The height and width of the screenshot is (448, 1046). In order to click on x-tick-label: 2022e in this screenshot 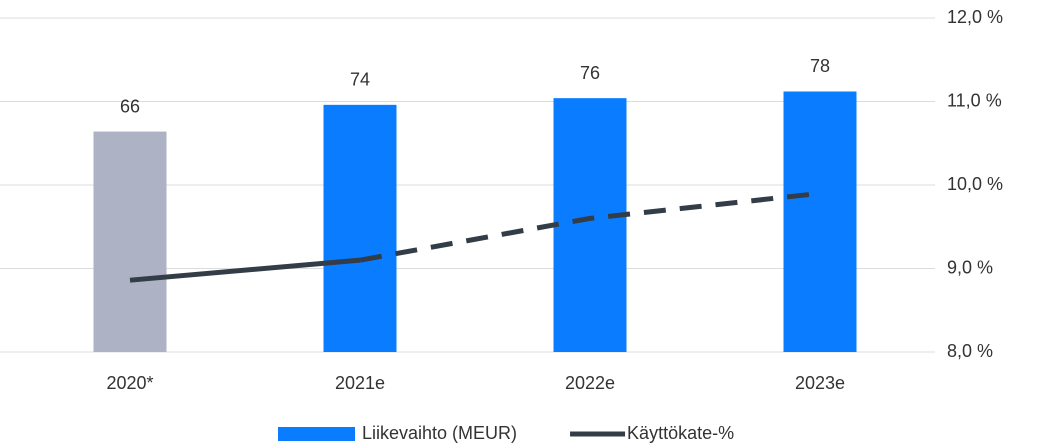, I will do `click(590, 383)`.